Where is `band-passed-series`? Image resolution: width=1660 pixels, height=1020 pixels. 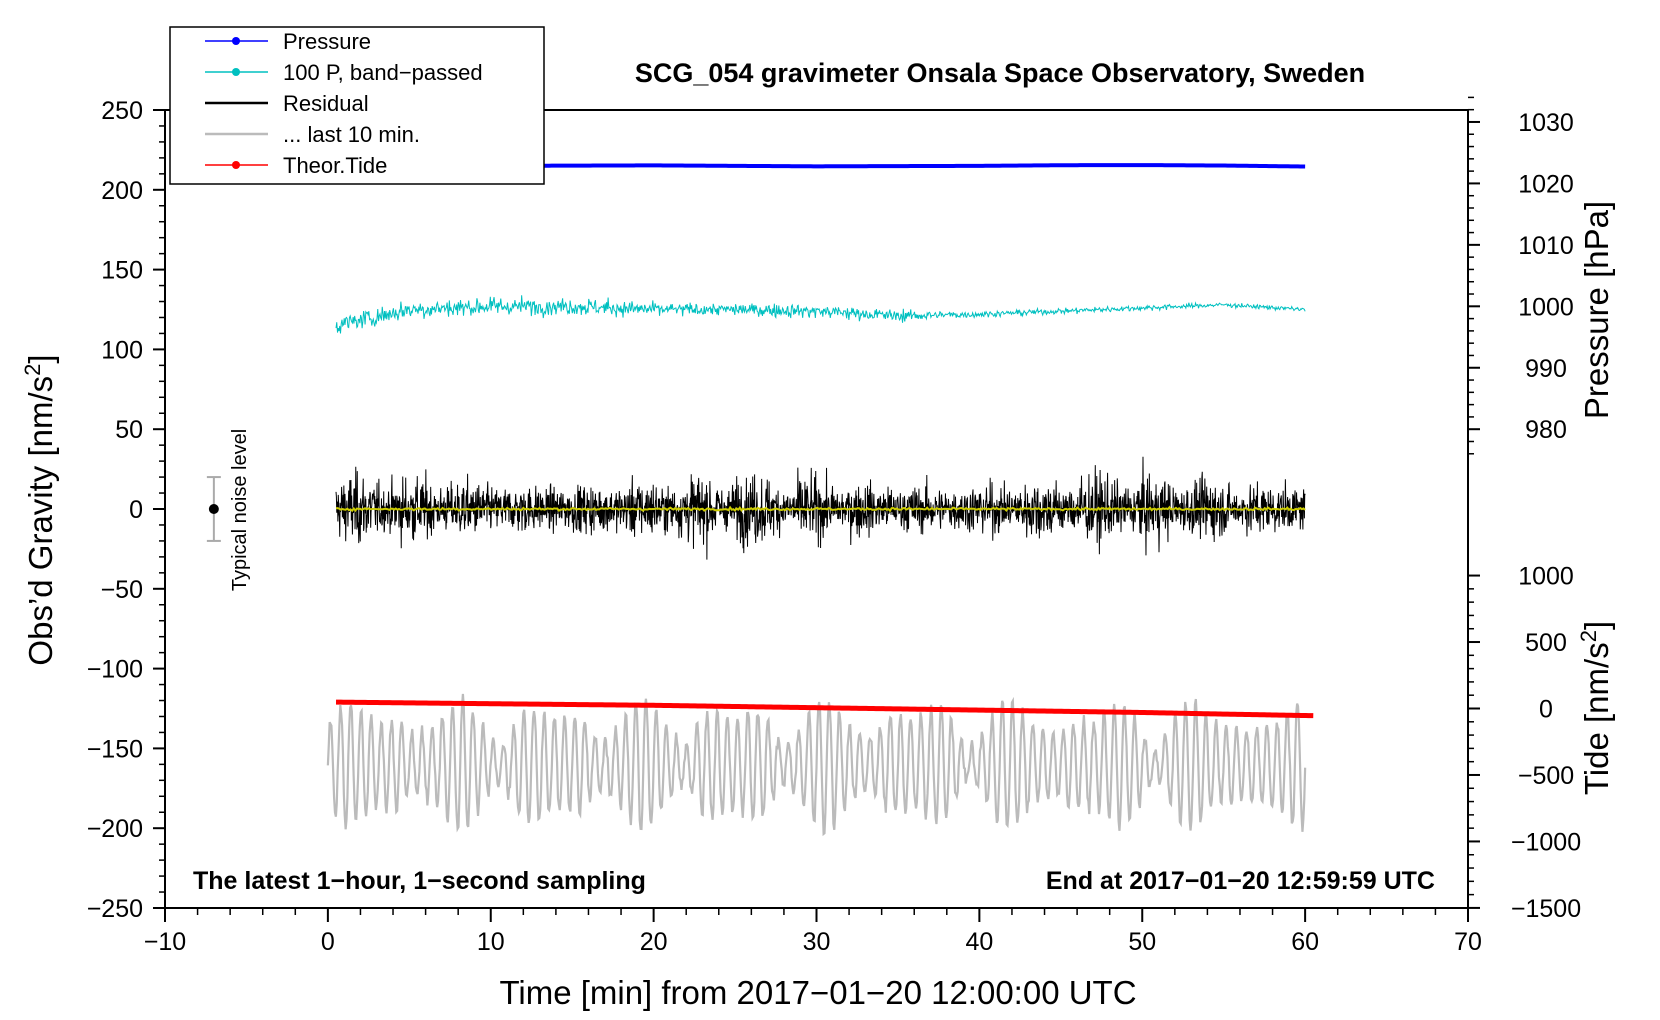 band-passed-series is located at coordinates (820, 314).